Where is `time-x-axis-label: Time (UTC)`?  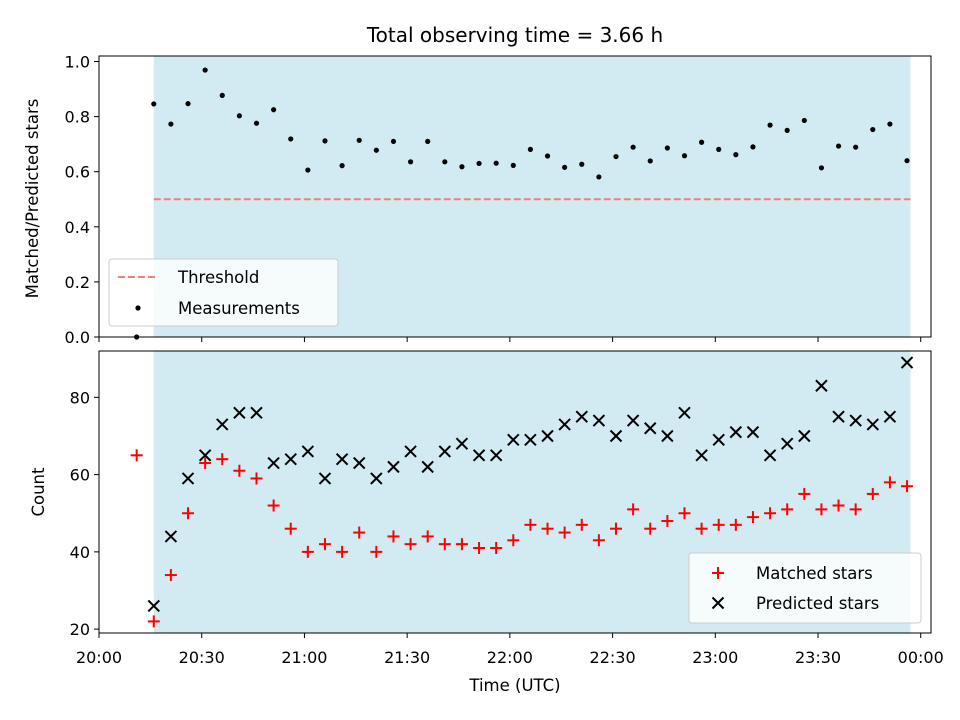
time-x-axis-label: Time (UTC) is located at coordinates (514, 685).